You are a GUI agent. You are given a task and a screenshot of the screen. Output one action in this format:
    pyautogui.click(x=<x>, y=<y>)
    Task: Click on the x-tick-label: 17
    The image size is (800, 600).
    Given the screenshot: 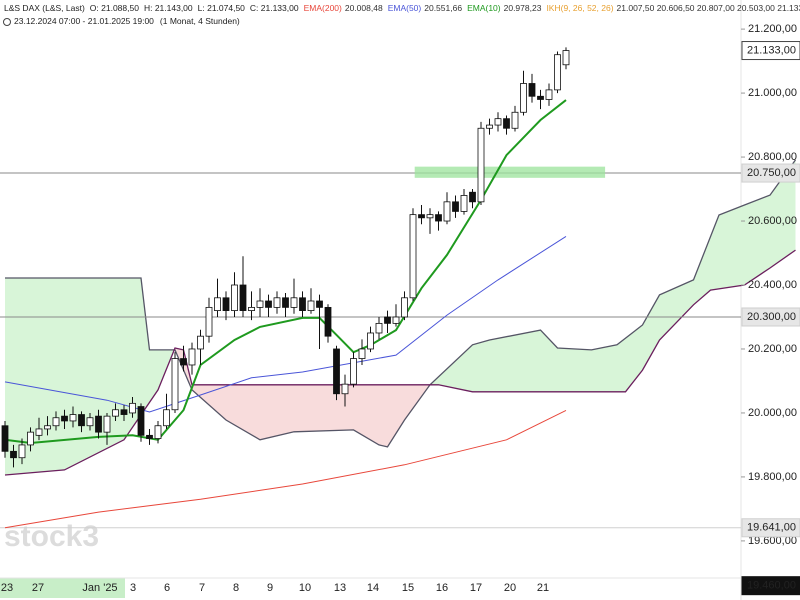 What is the action you would take?
    pyautogui.click(x=476, y=588)
    